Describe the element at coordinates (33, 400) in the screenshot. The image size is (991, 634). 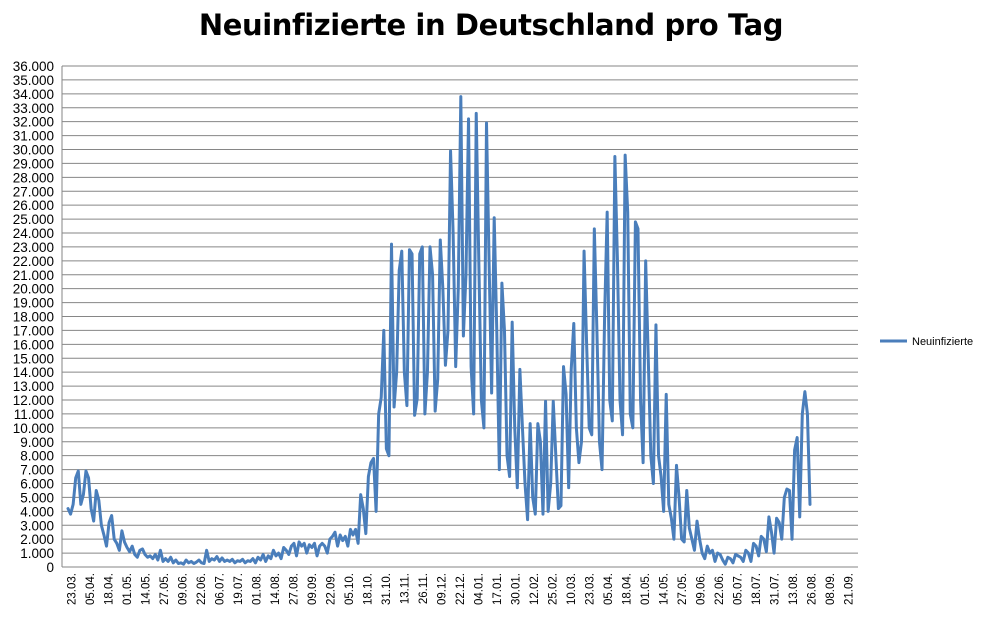
I see `y-tick-label: 12.000` at that location.